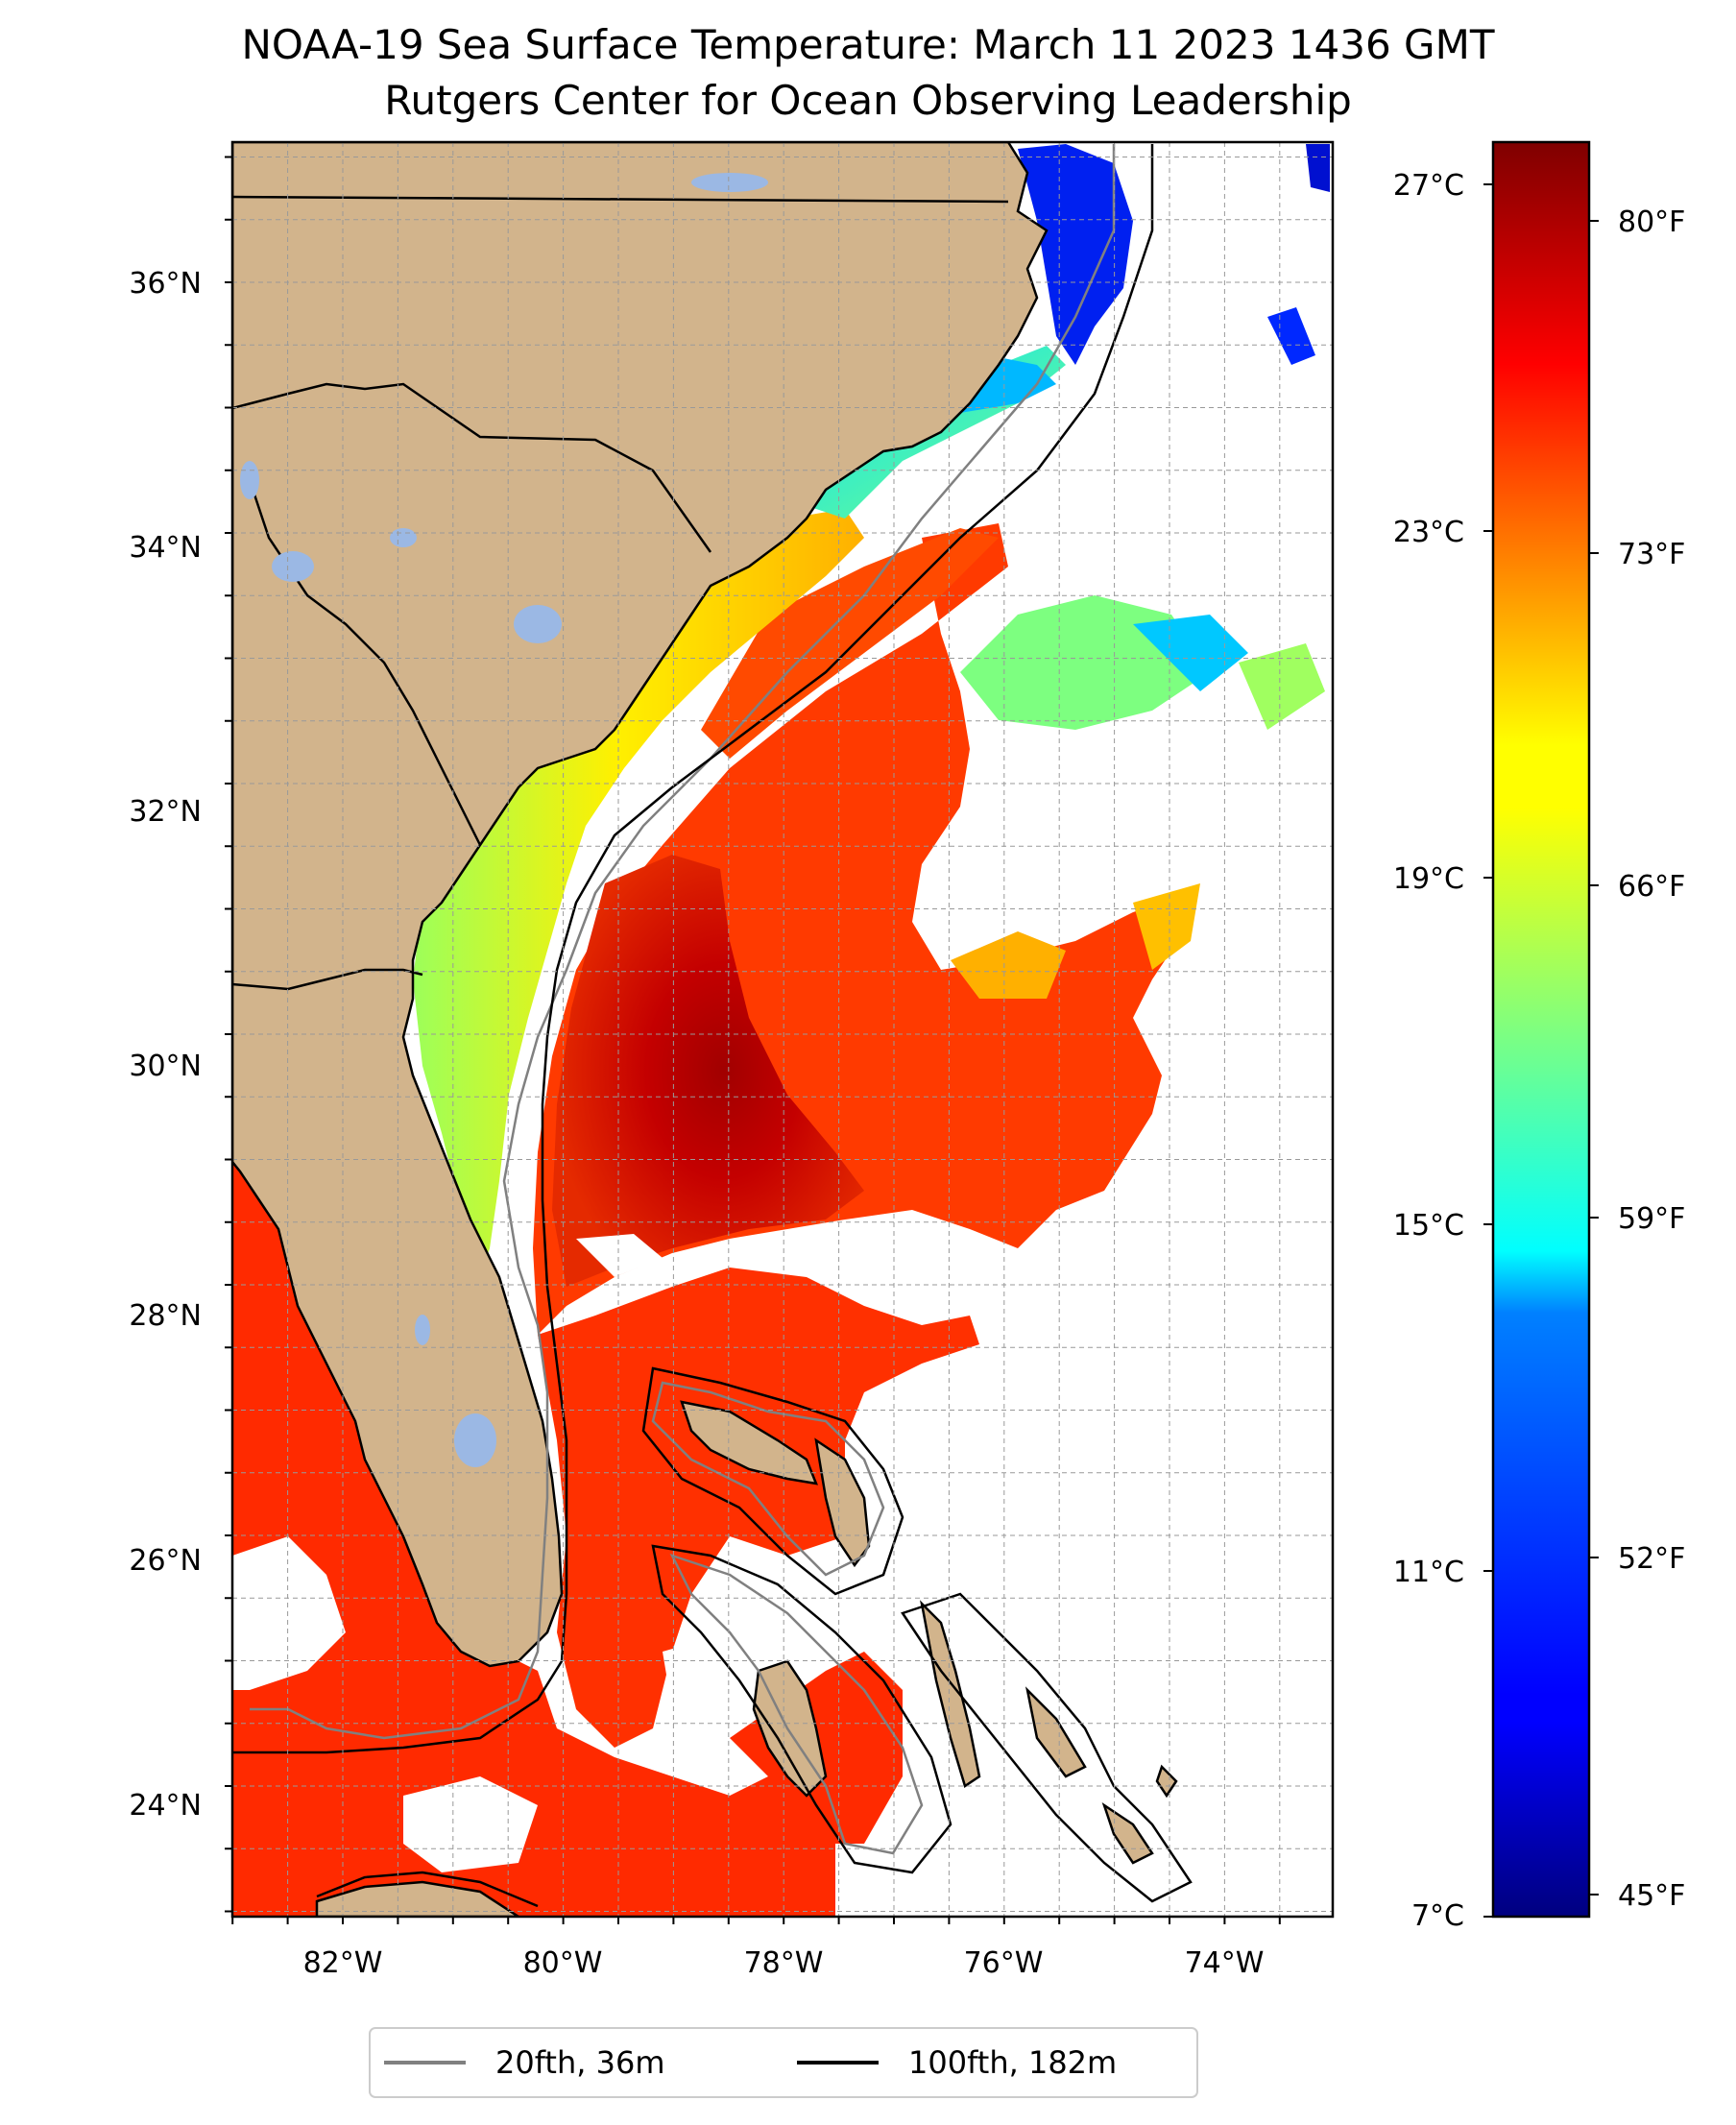 This screenshot has width=1736, height=2125. What do you see at coordinates (620, 199) in the screenshot?
I see `border-va-nc` at bounding box center [620, 199].